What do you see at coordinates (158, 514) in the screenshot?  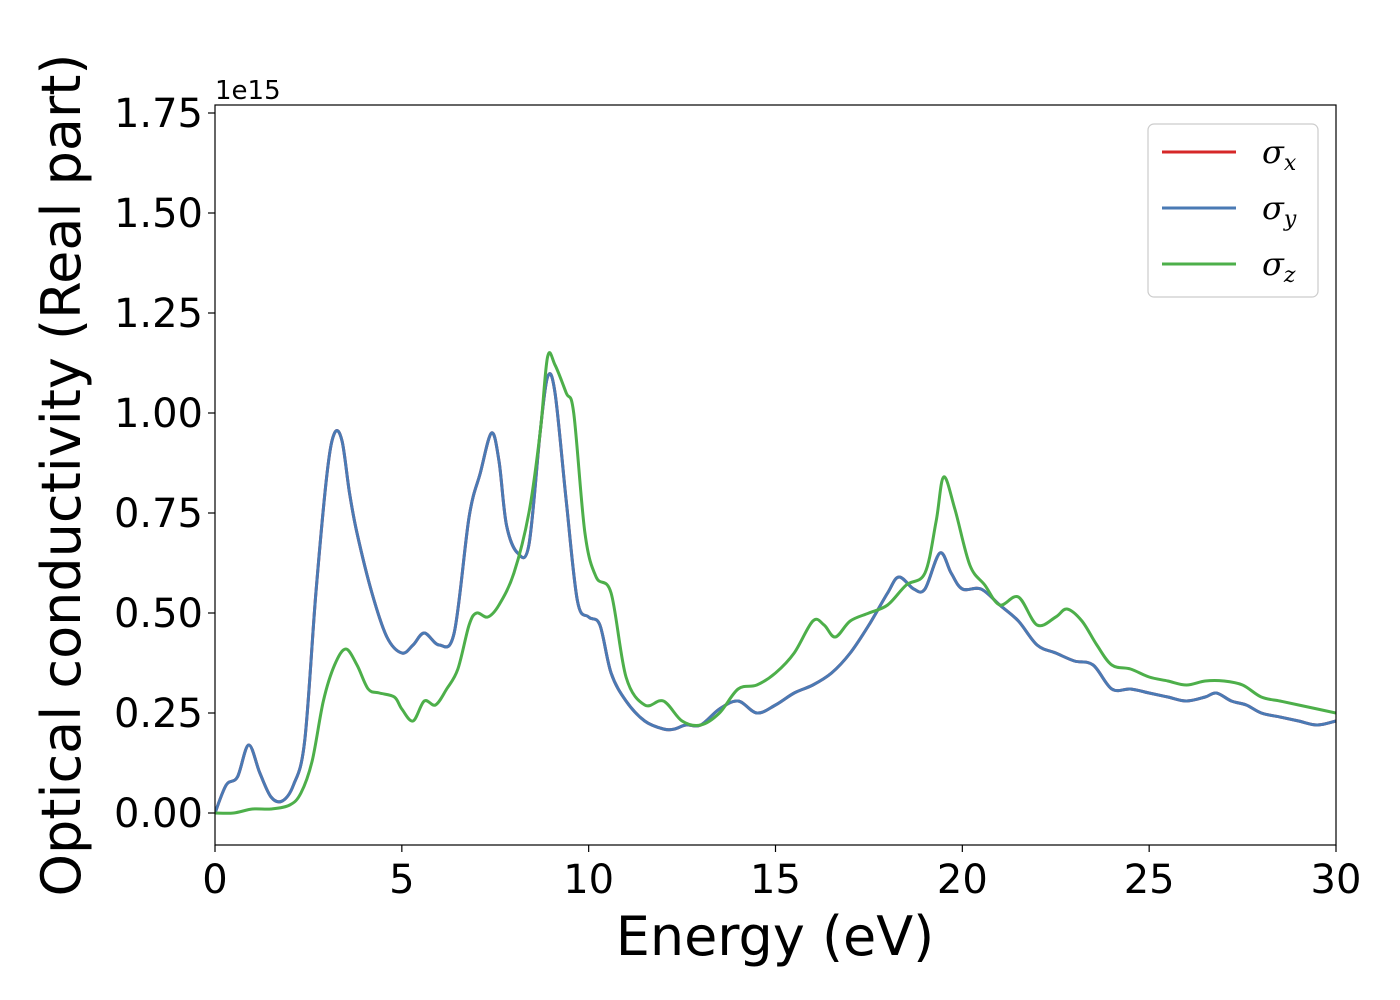 I see `y-tick-label: 0.75` at bounding box center [158, 514].